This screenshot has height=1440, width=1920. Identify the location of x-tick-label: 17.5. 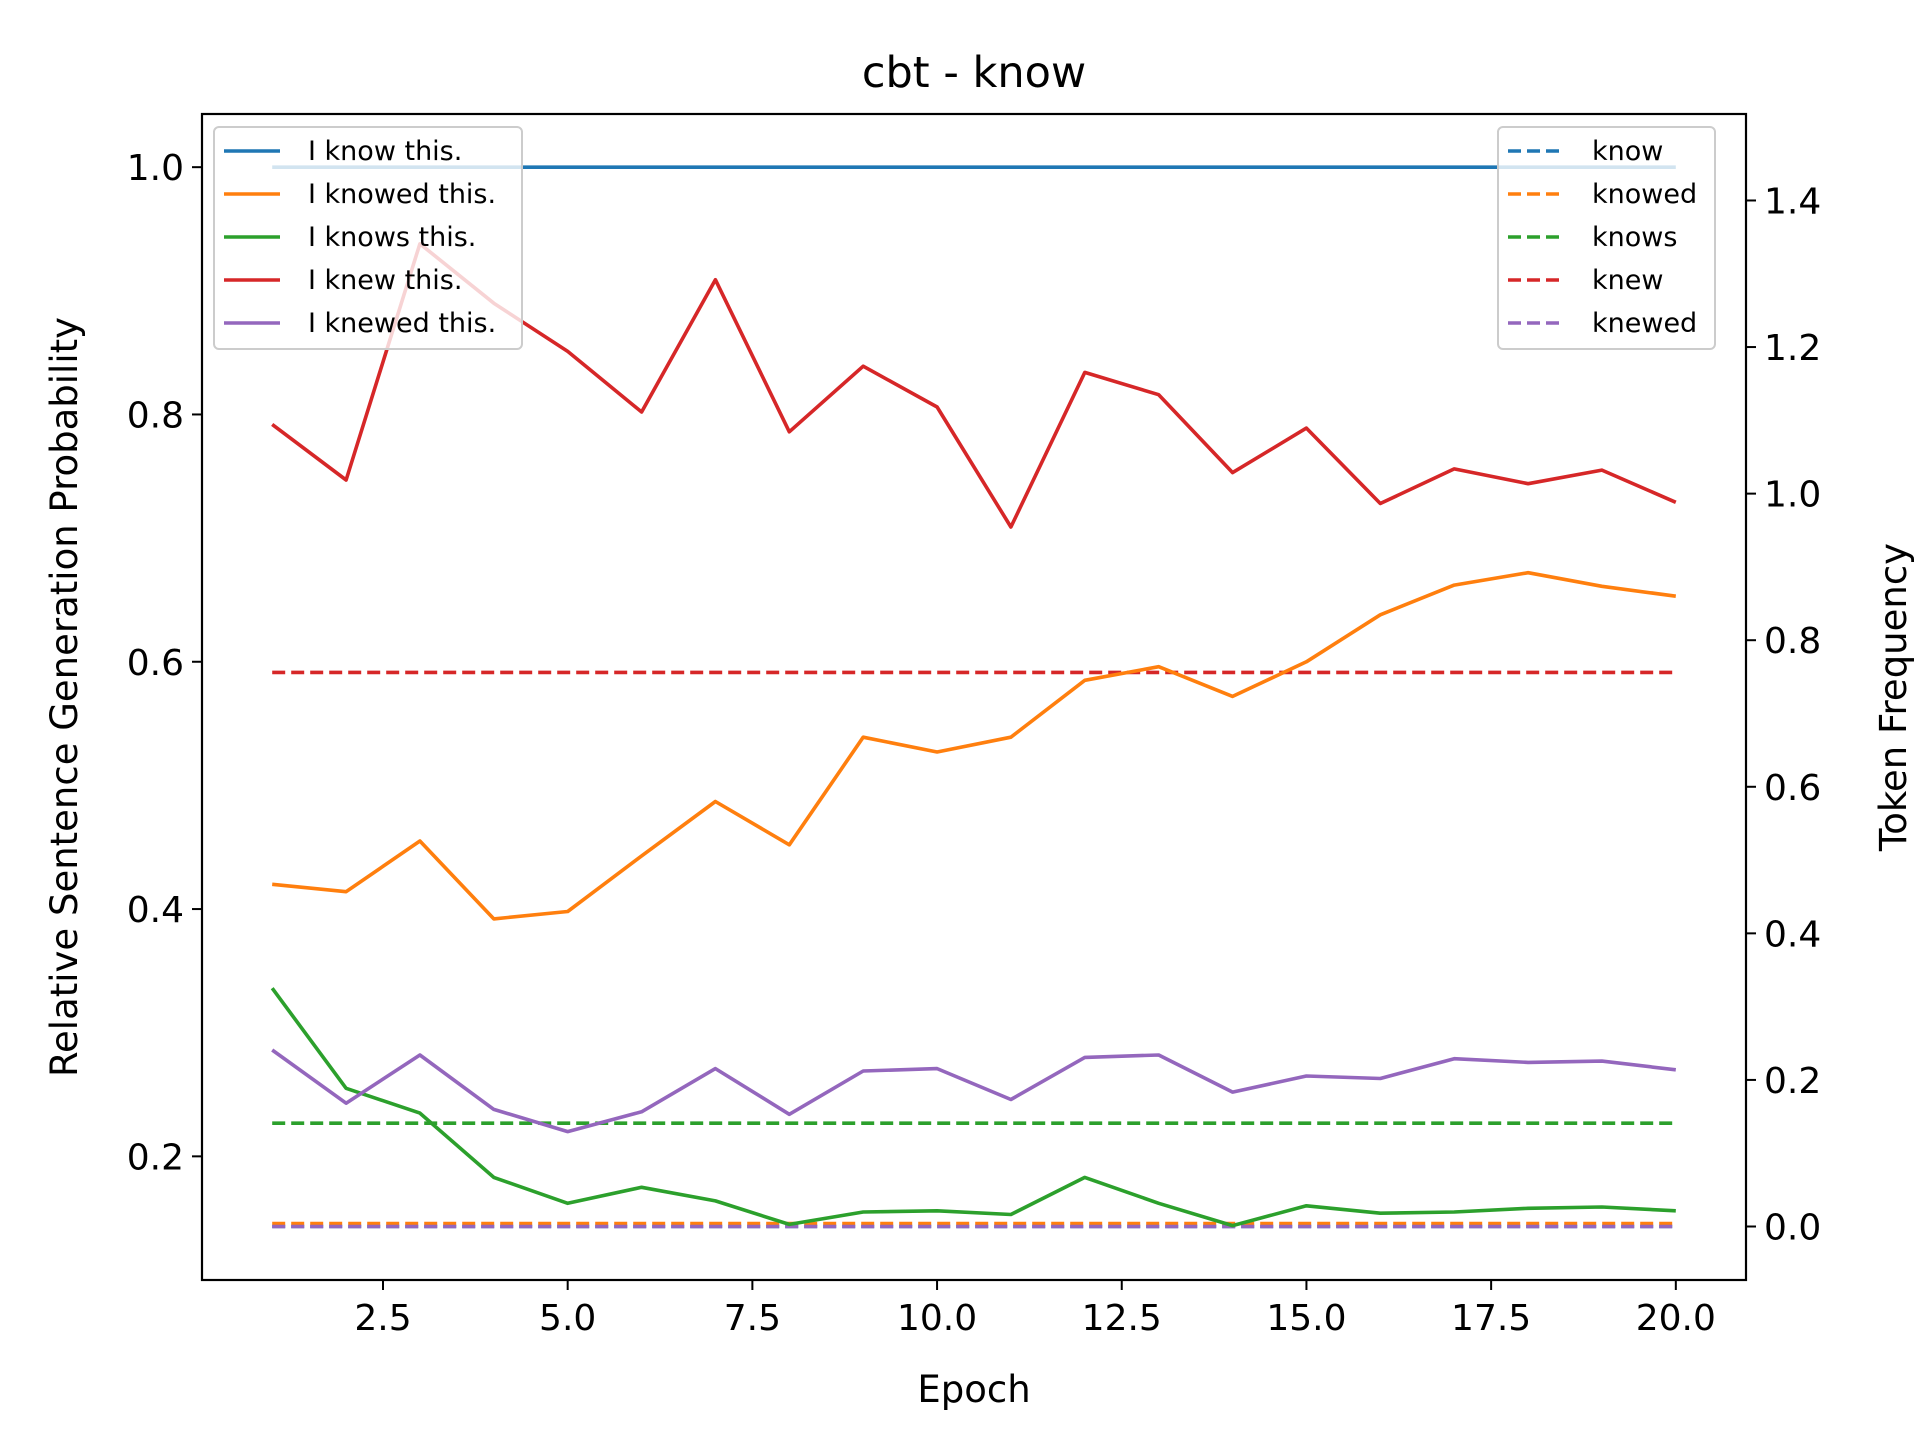
(1491, 1318).